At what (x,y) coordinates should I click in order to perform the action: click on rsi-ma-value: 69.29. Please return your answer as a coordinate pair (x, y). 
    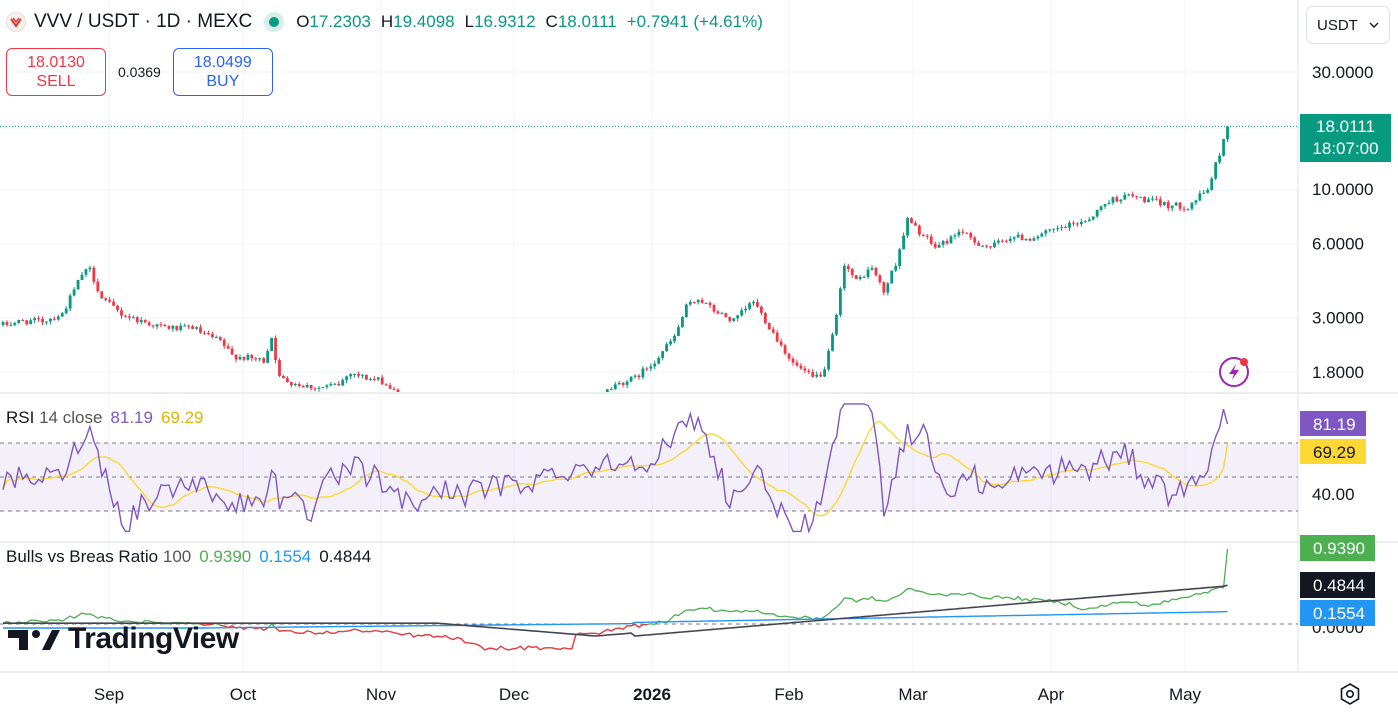
    Looking at the image, I should click on (182, 417).